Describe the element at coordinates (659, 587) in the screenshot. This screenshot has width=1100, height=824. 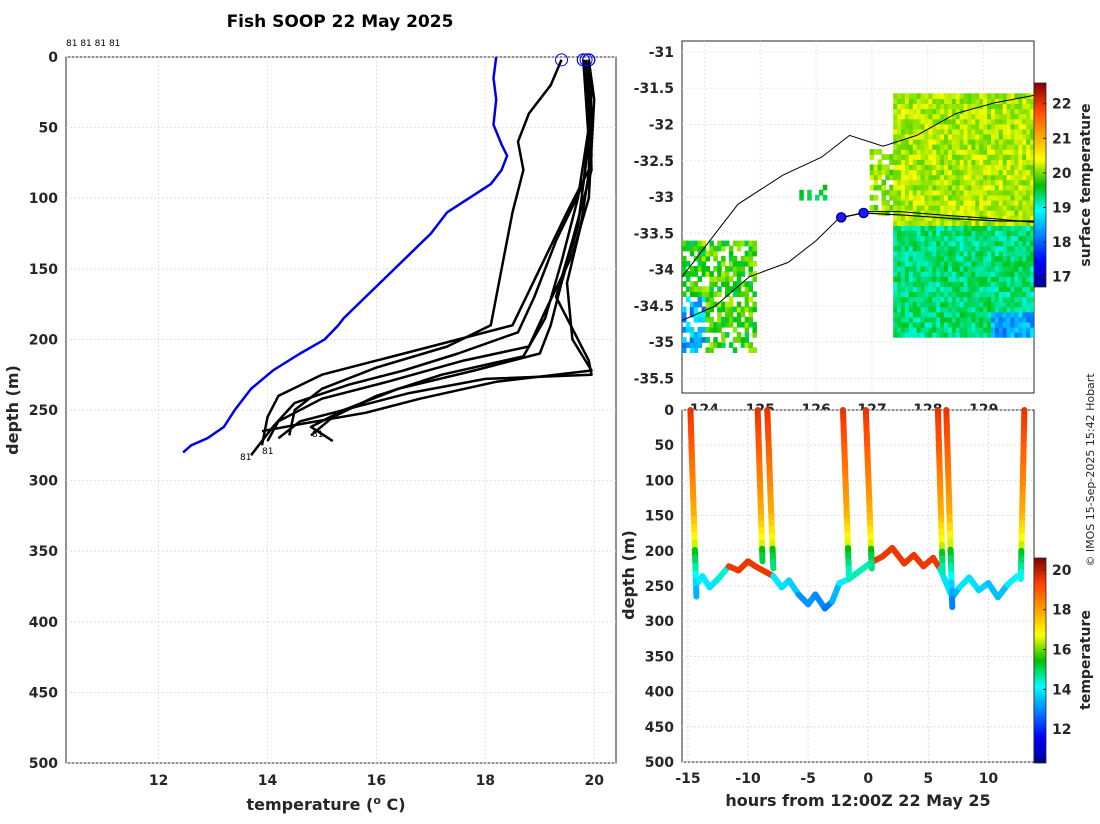
I see `section-y-tick-label: 250` at that location.